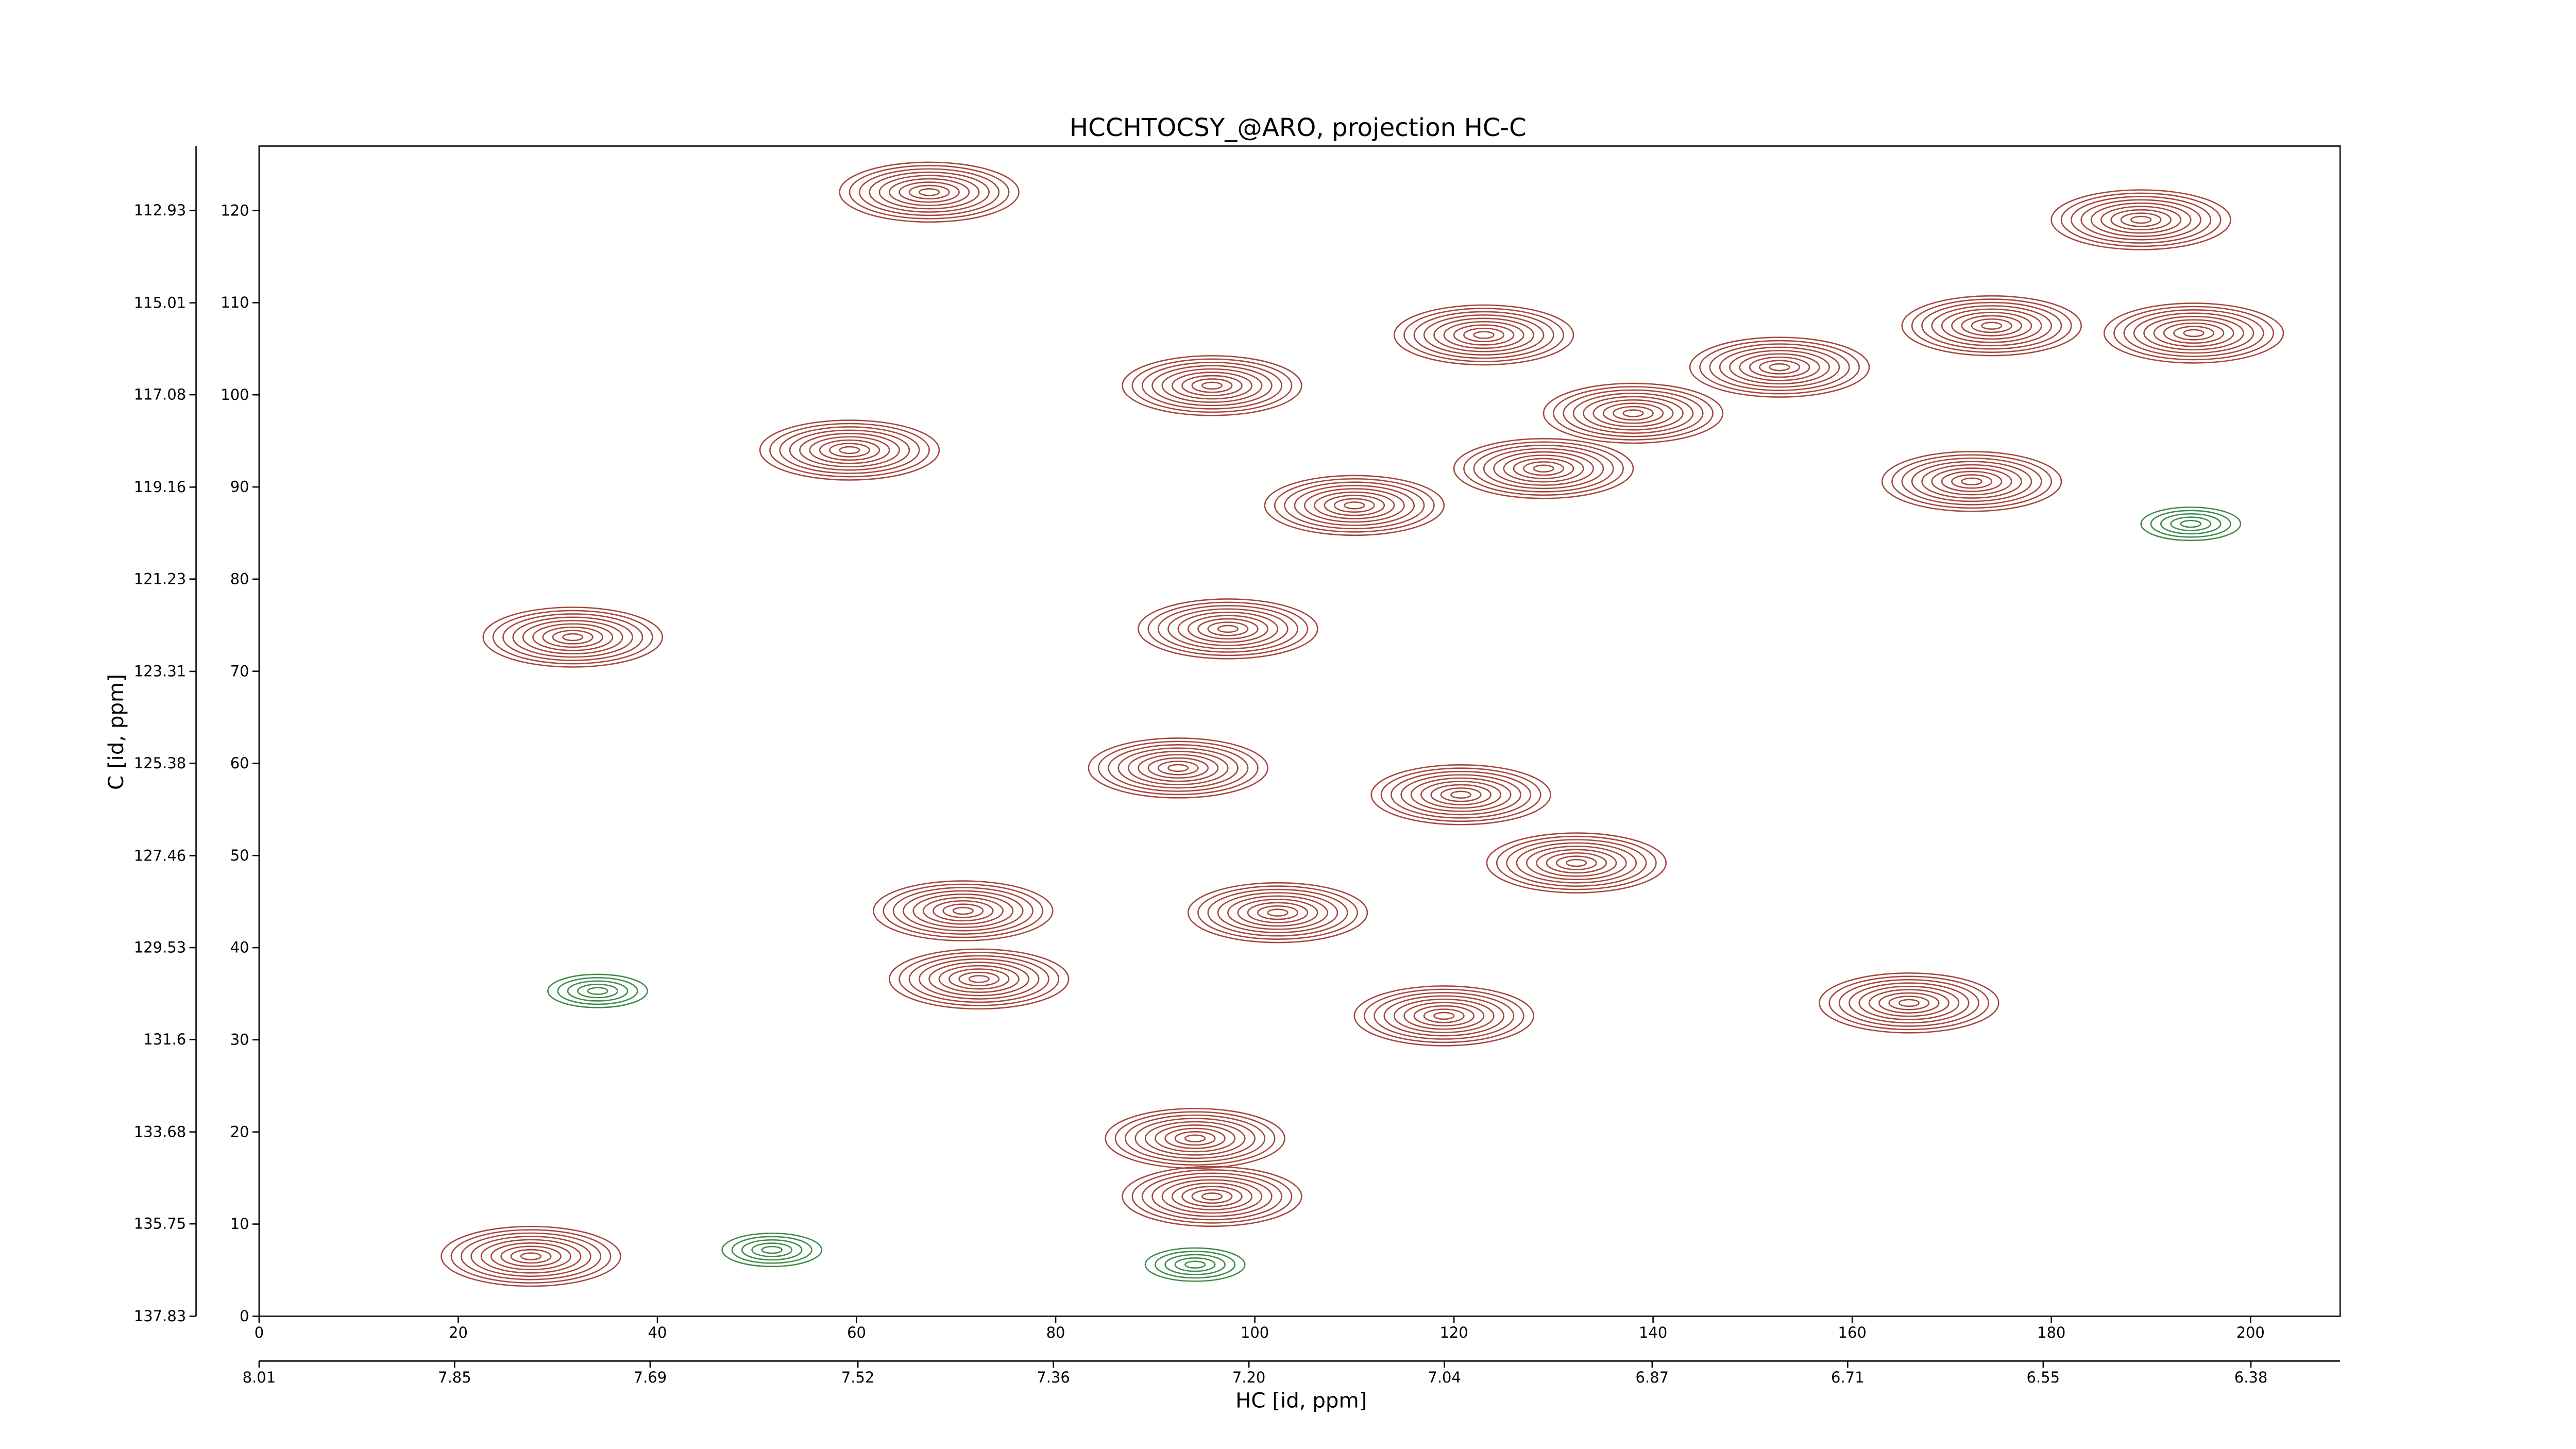 The image size is (2576, 1449). Describe the element at coordinates (856, 1332) in the screenshot. I see `x-tick-label: 60` at that location.